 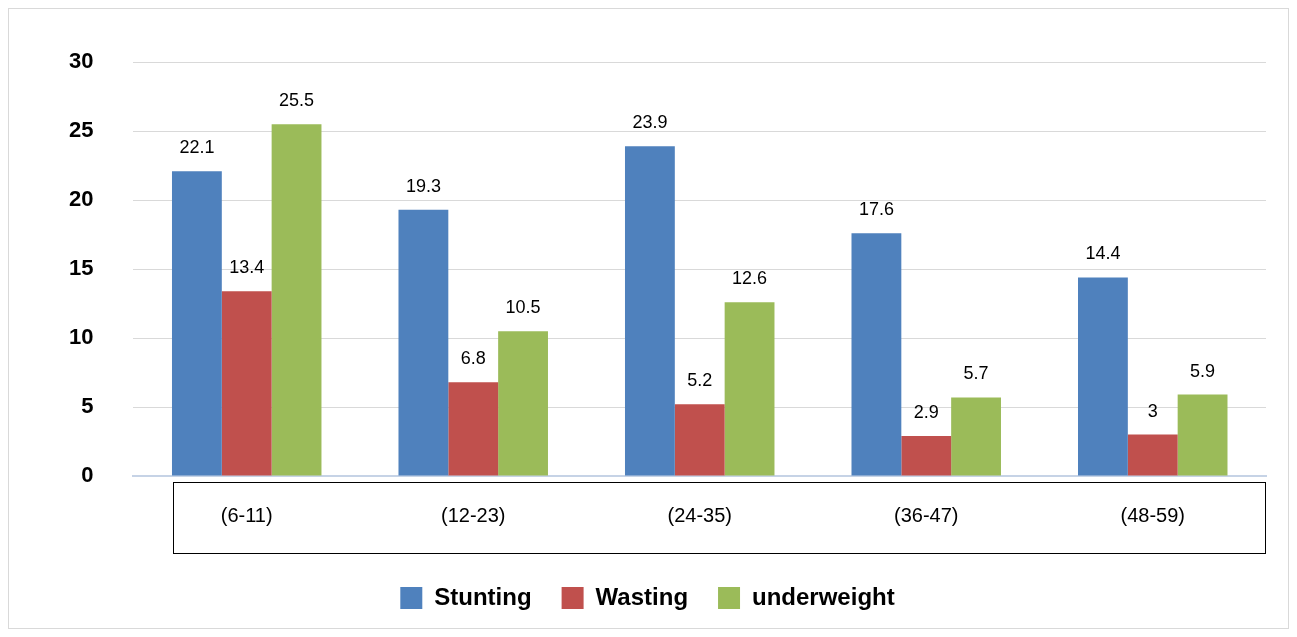 I want to click on data-label: 12.6, so click(x=750, y=278).